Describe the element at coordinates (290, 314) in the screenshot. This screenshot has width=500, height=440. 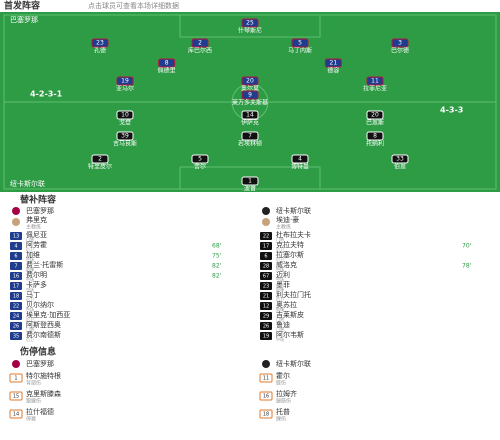
I see `sub-name: 吉莱斯皮` at that location.